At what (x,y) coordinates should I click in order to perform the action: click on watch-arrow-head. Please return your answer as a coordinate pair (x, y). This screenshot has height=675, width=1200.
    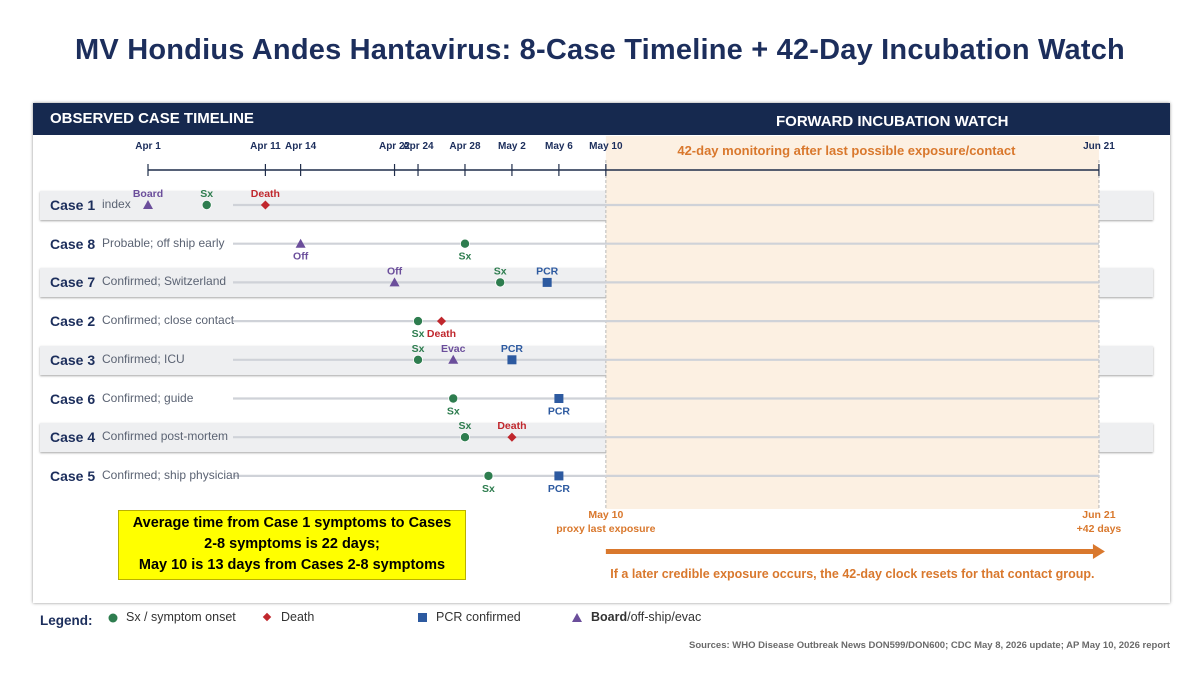
    Looking at the image, I should click on (1098, 551).